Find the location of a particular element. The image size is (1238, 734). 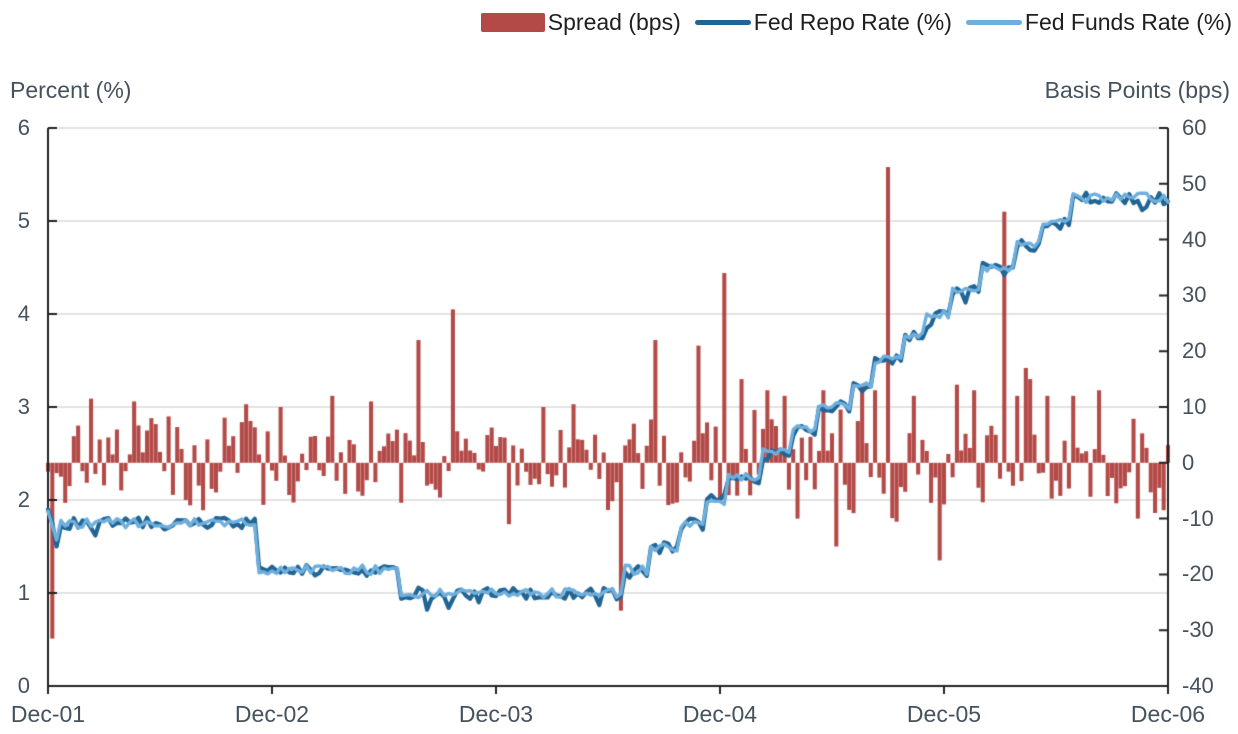

right-axis-tick-label: 10 is located at coordinates (1194, 406).